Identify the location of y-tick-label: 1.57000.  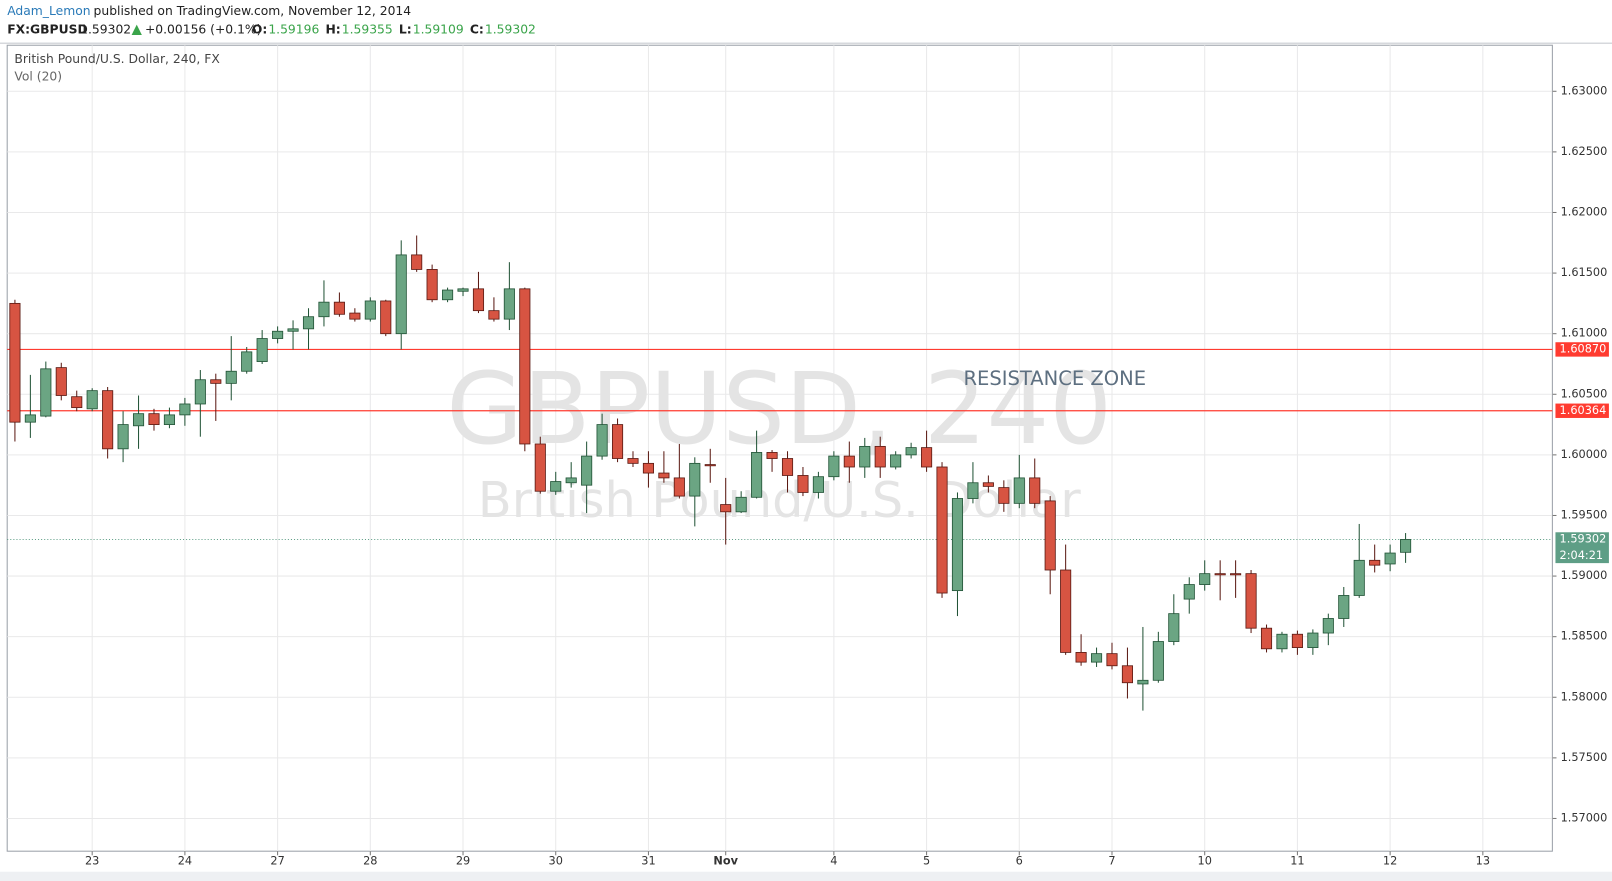
(1584, 817).